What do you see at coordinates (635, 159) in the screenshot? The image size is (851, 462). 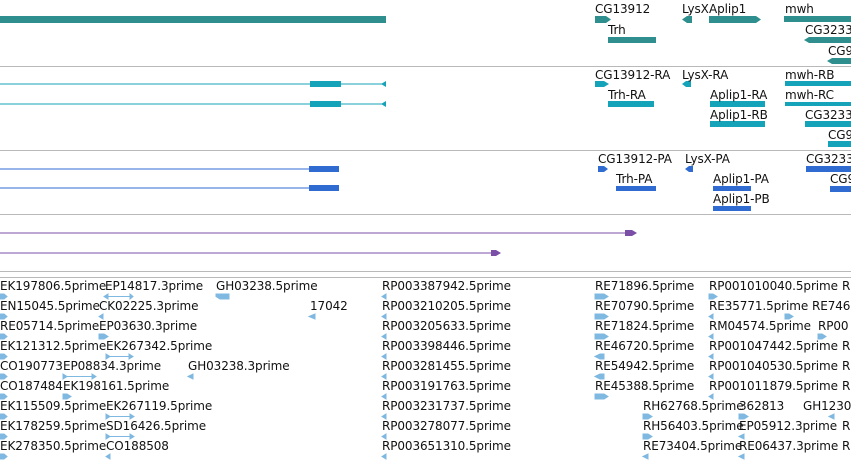 I see `protein-label-cg13912-pa: CG13912-PA` at bounding box center [635, 159].